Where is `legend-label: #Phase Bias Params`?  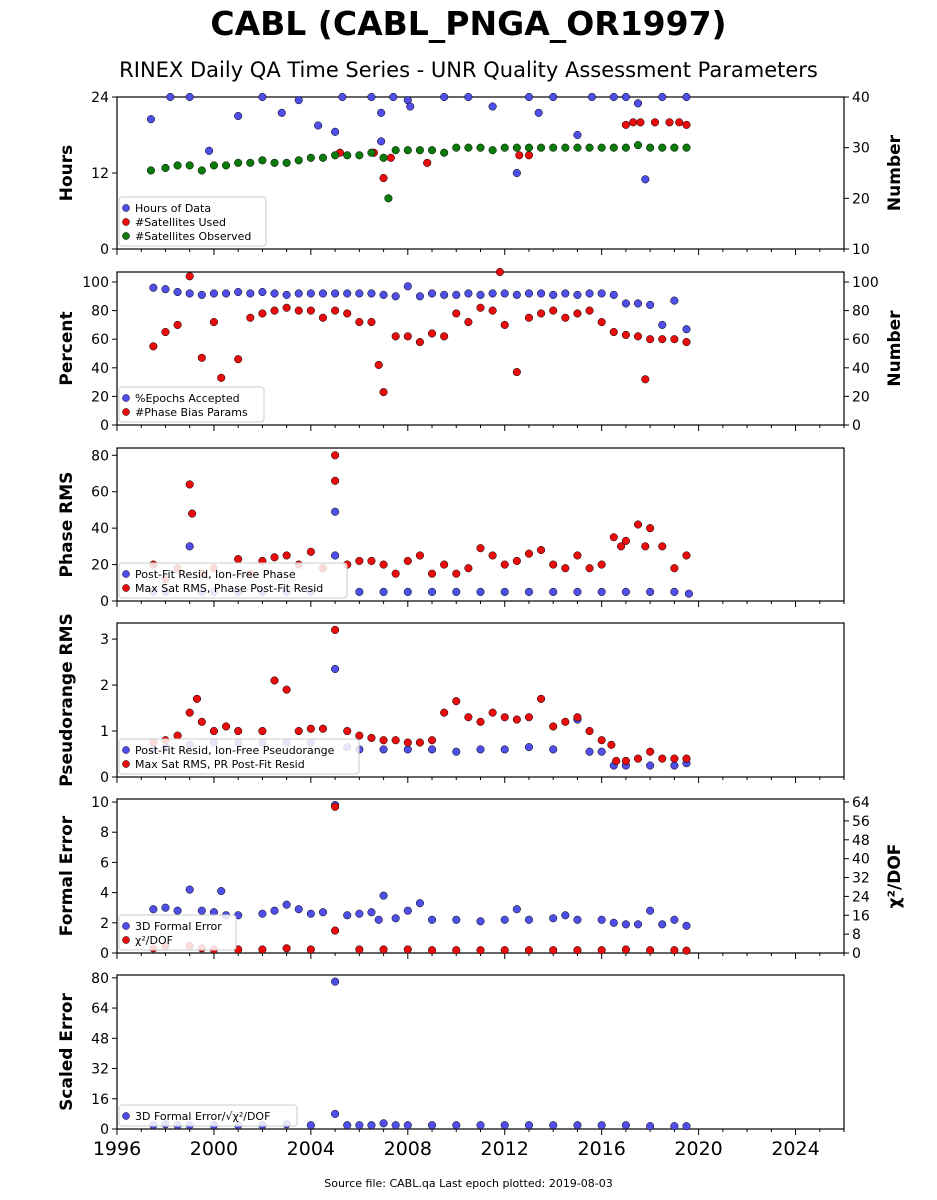
legend-label: #Phase Bias Params is located at coordinates (191, 412).